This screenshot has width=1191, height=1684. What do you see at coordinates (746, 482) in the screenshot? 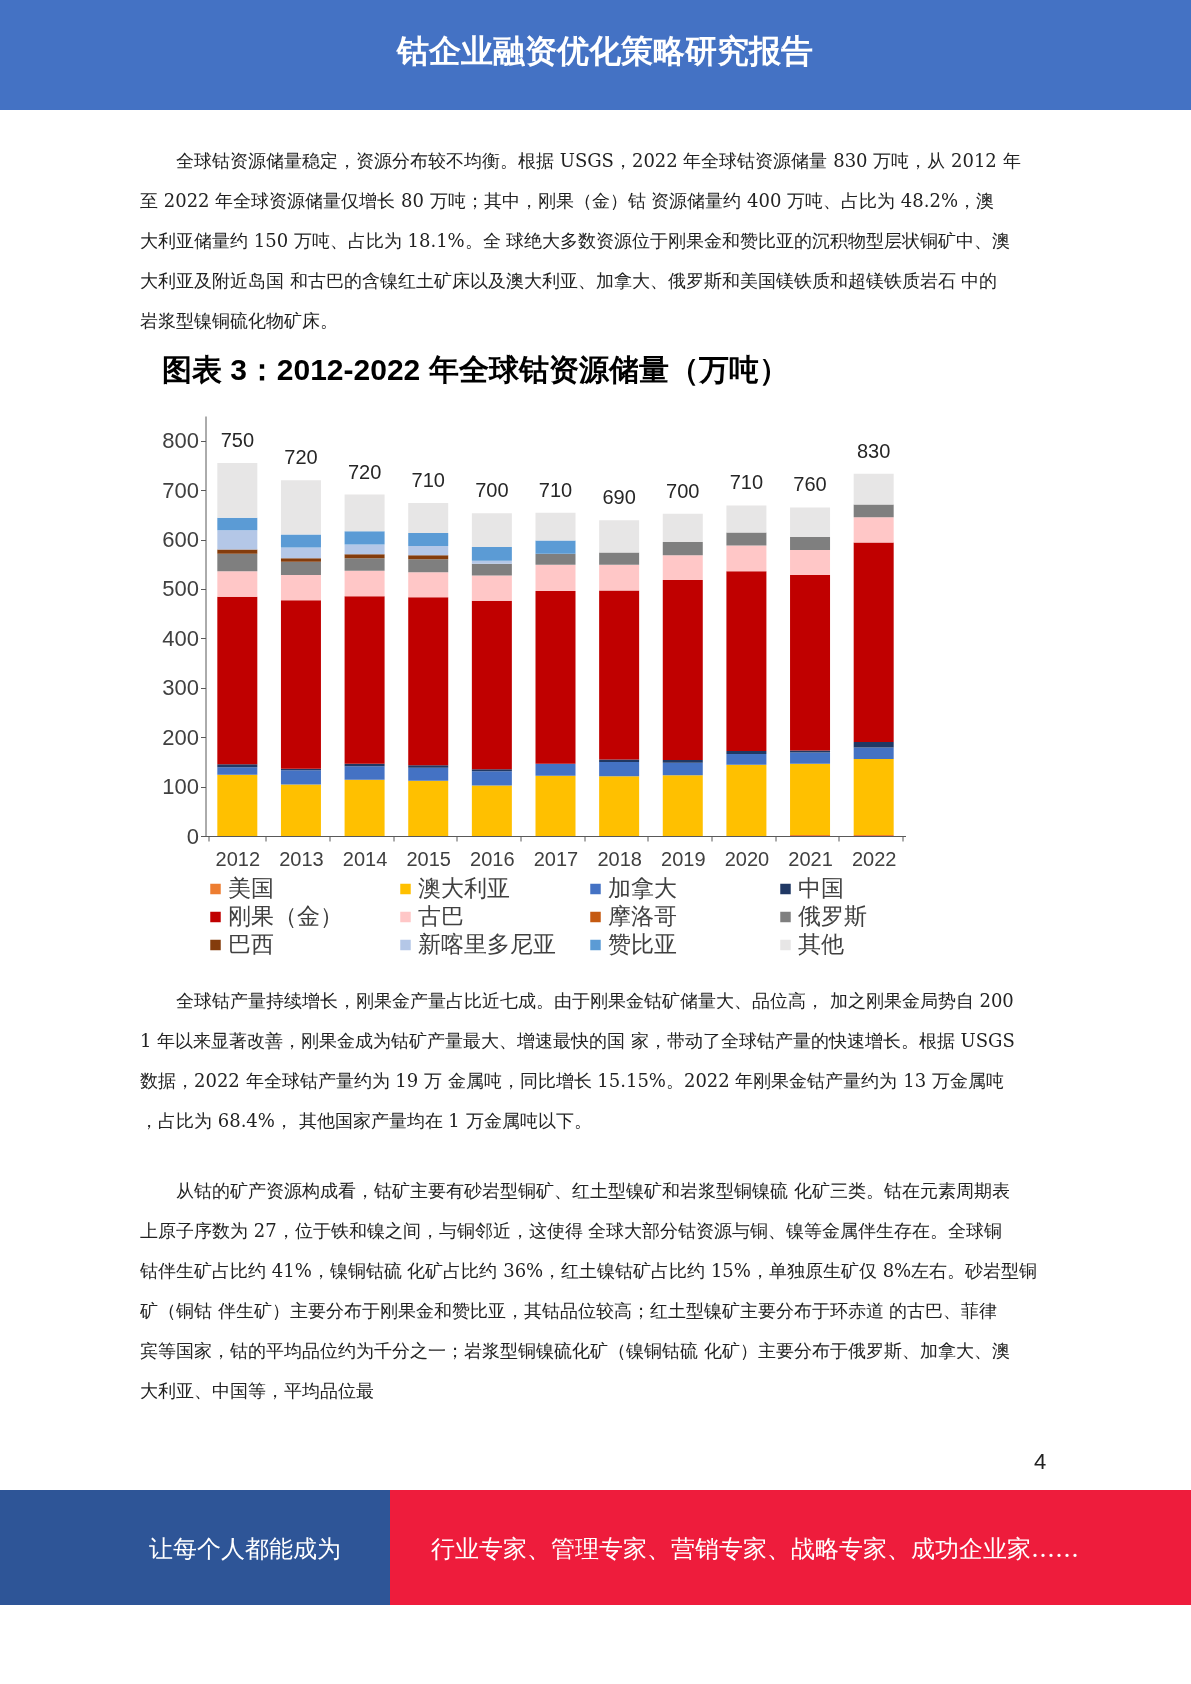
I see `annotation: 710` at bounding box center [746, 482].